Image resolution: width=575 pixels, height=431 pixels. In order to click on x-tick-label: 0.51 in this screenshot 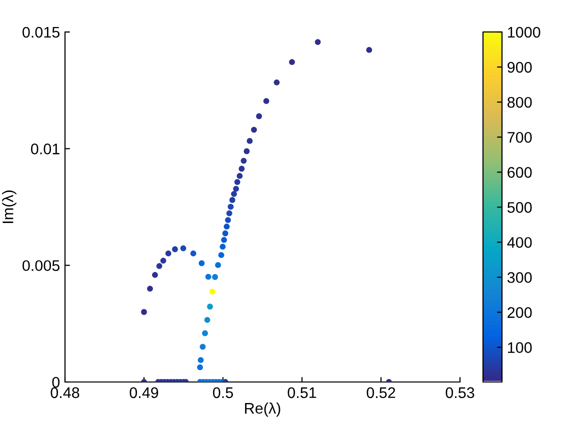, I will do `click(302, 392)`.